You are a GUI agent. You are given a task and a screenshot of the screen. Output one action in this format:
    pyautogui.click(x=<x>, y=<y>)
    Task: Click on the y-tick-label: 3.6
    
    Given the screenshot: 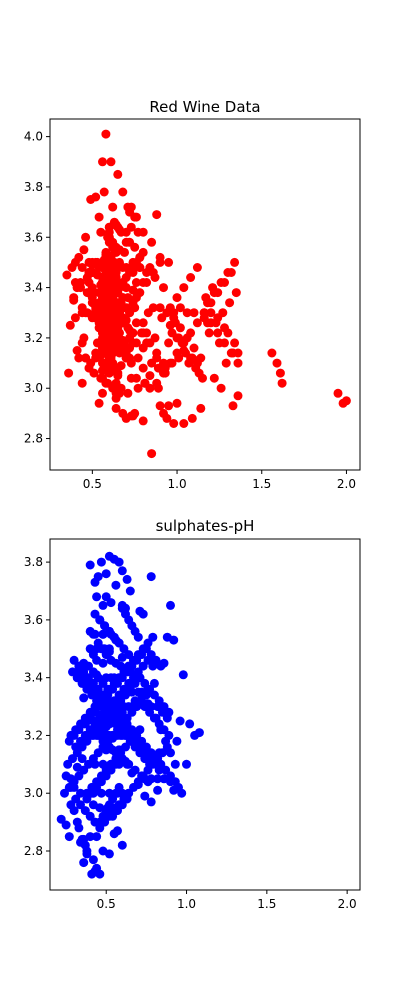 What is the action you would take?
    pyautogui.click(x=33, y=237)
    